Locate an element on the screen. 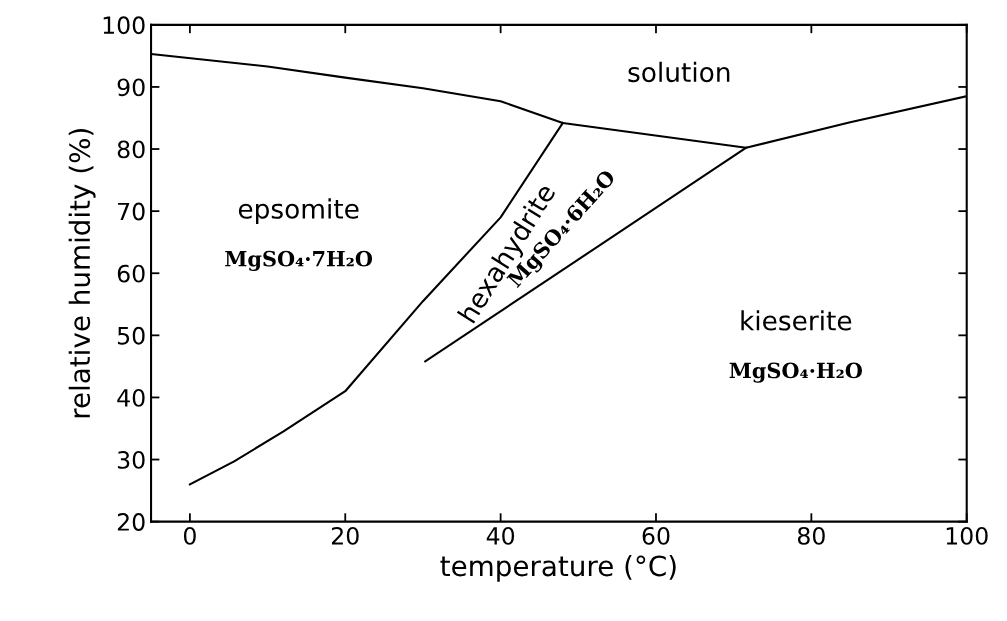 This screenshot has width=1007, height=621. y-tick-label: 80 is located at coordinates (131, 149).